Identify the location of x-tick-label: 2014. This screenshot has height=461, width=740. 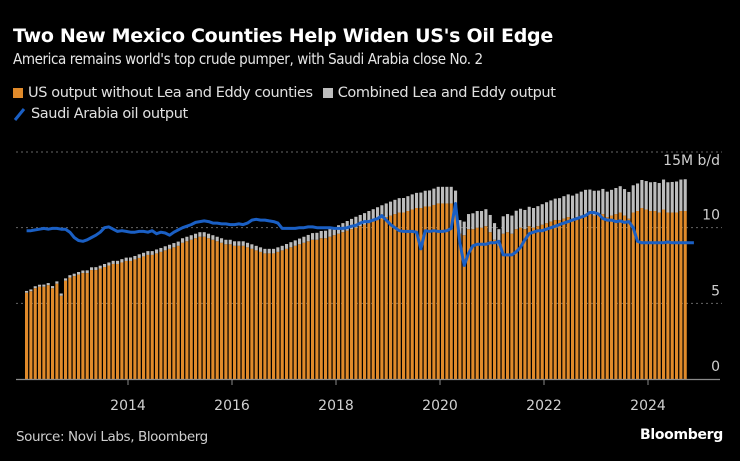
(128, 406).